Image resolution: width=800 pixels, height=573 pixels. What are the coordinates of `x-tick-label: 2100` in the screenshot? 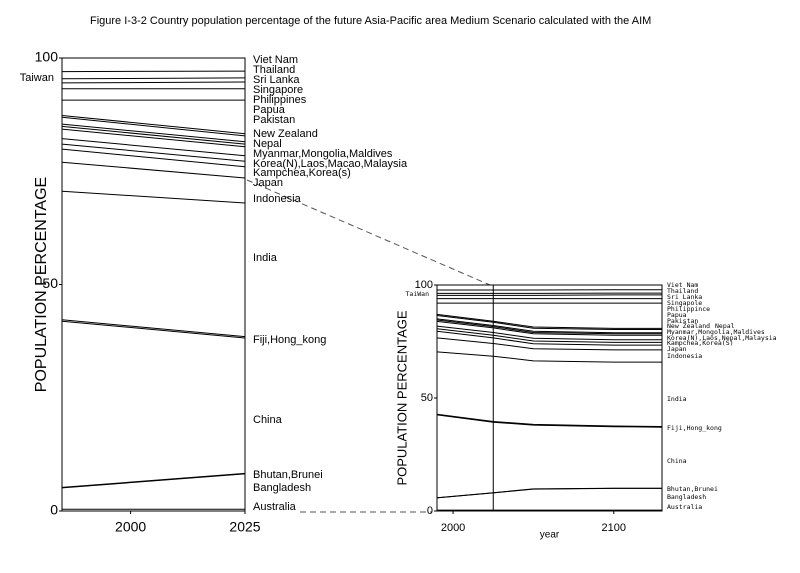 It's located at (614, 528).